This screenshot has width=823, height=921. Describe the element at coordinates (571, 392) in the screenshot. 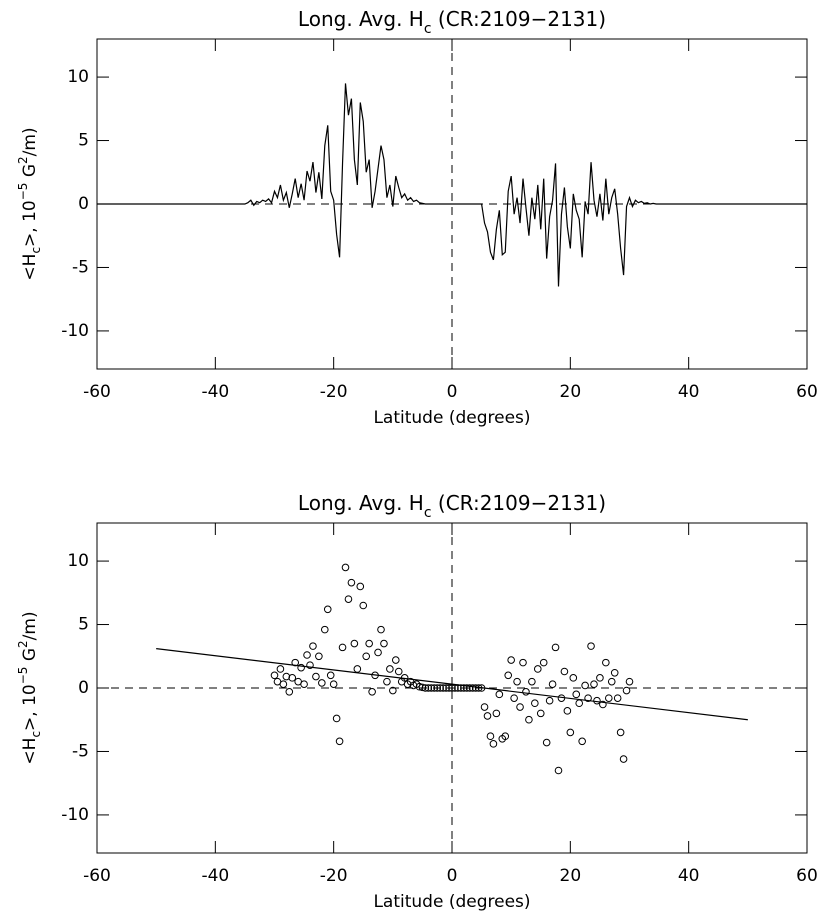

I see `x-tick-label: 20` at that location.